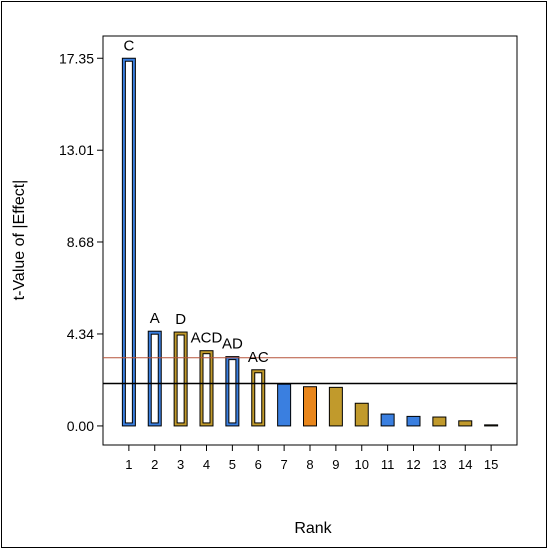 The image size is (550, 554). Describe the element at coordinates (232, 344) in the screenshot. I see `bar-label: AD` at that location.